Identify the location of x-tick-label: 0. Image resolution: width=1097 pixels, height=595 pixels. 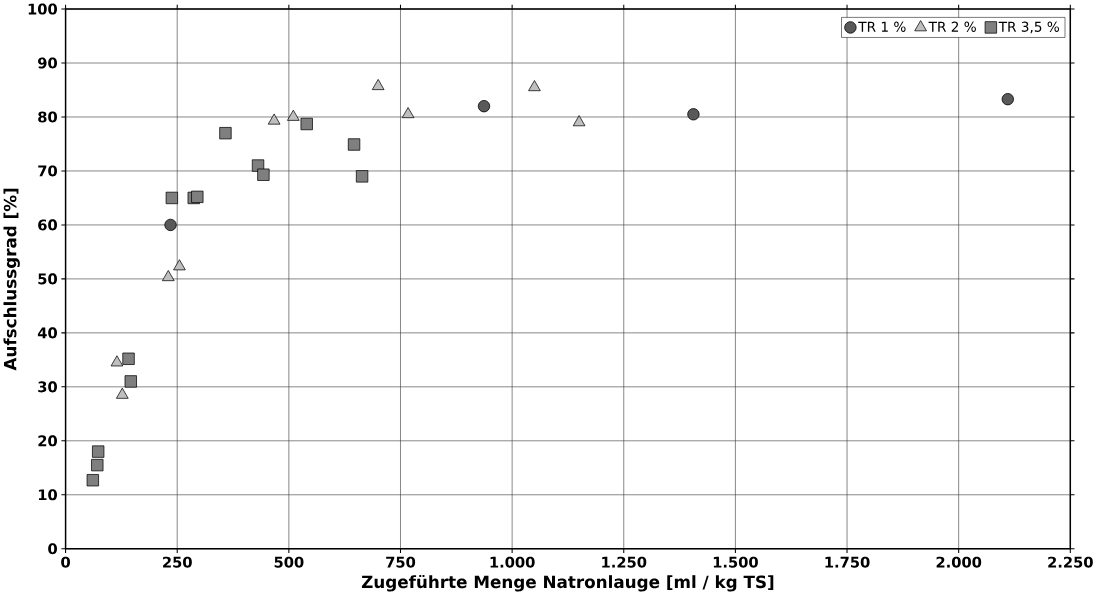
(65, 562).